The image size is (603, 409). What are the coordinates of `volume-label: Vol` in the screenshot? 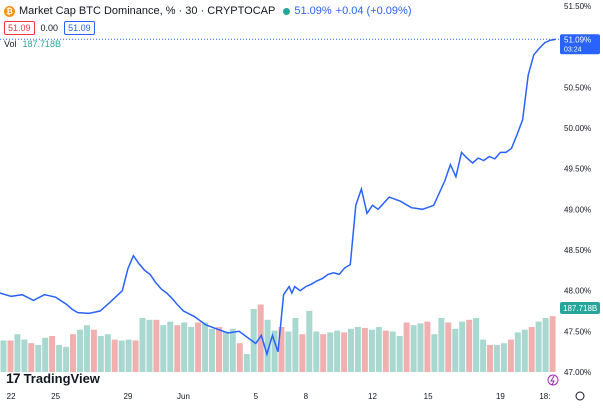 It's located at (10, 44).